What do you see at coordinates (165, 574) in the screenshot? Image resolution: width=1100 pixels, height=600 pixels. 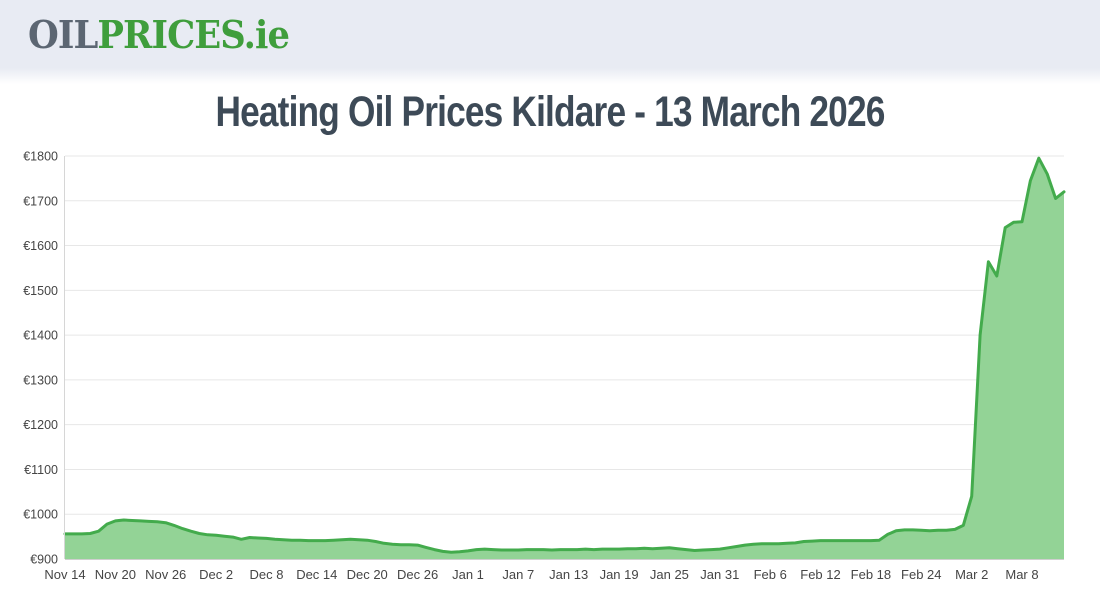 I see `x-axis-label: Nov 26` at bounding box center [165, 574].